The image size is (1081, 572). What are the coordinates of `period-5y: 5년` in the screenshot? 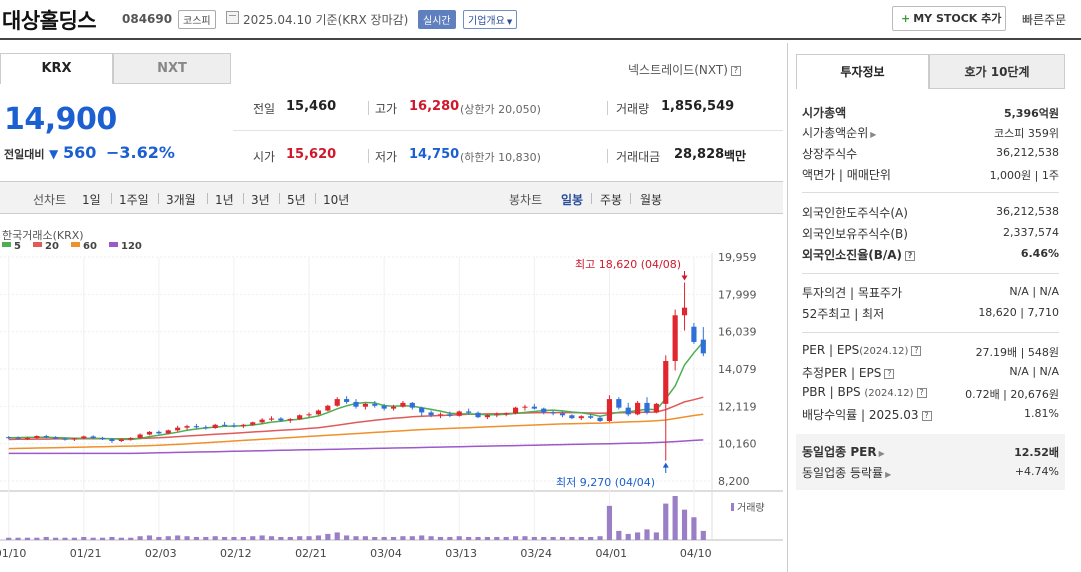 It's located at (296, 200).